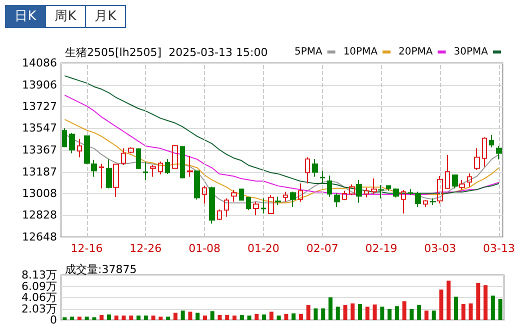 This screenshot has width=518, height=328. Describe the element at coordinates (39, 215) in the screenshot. I see `y-tick-label: 12828` at that location.